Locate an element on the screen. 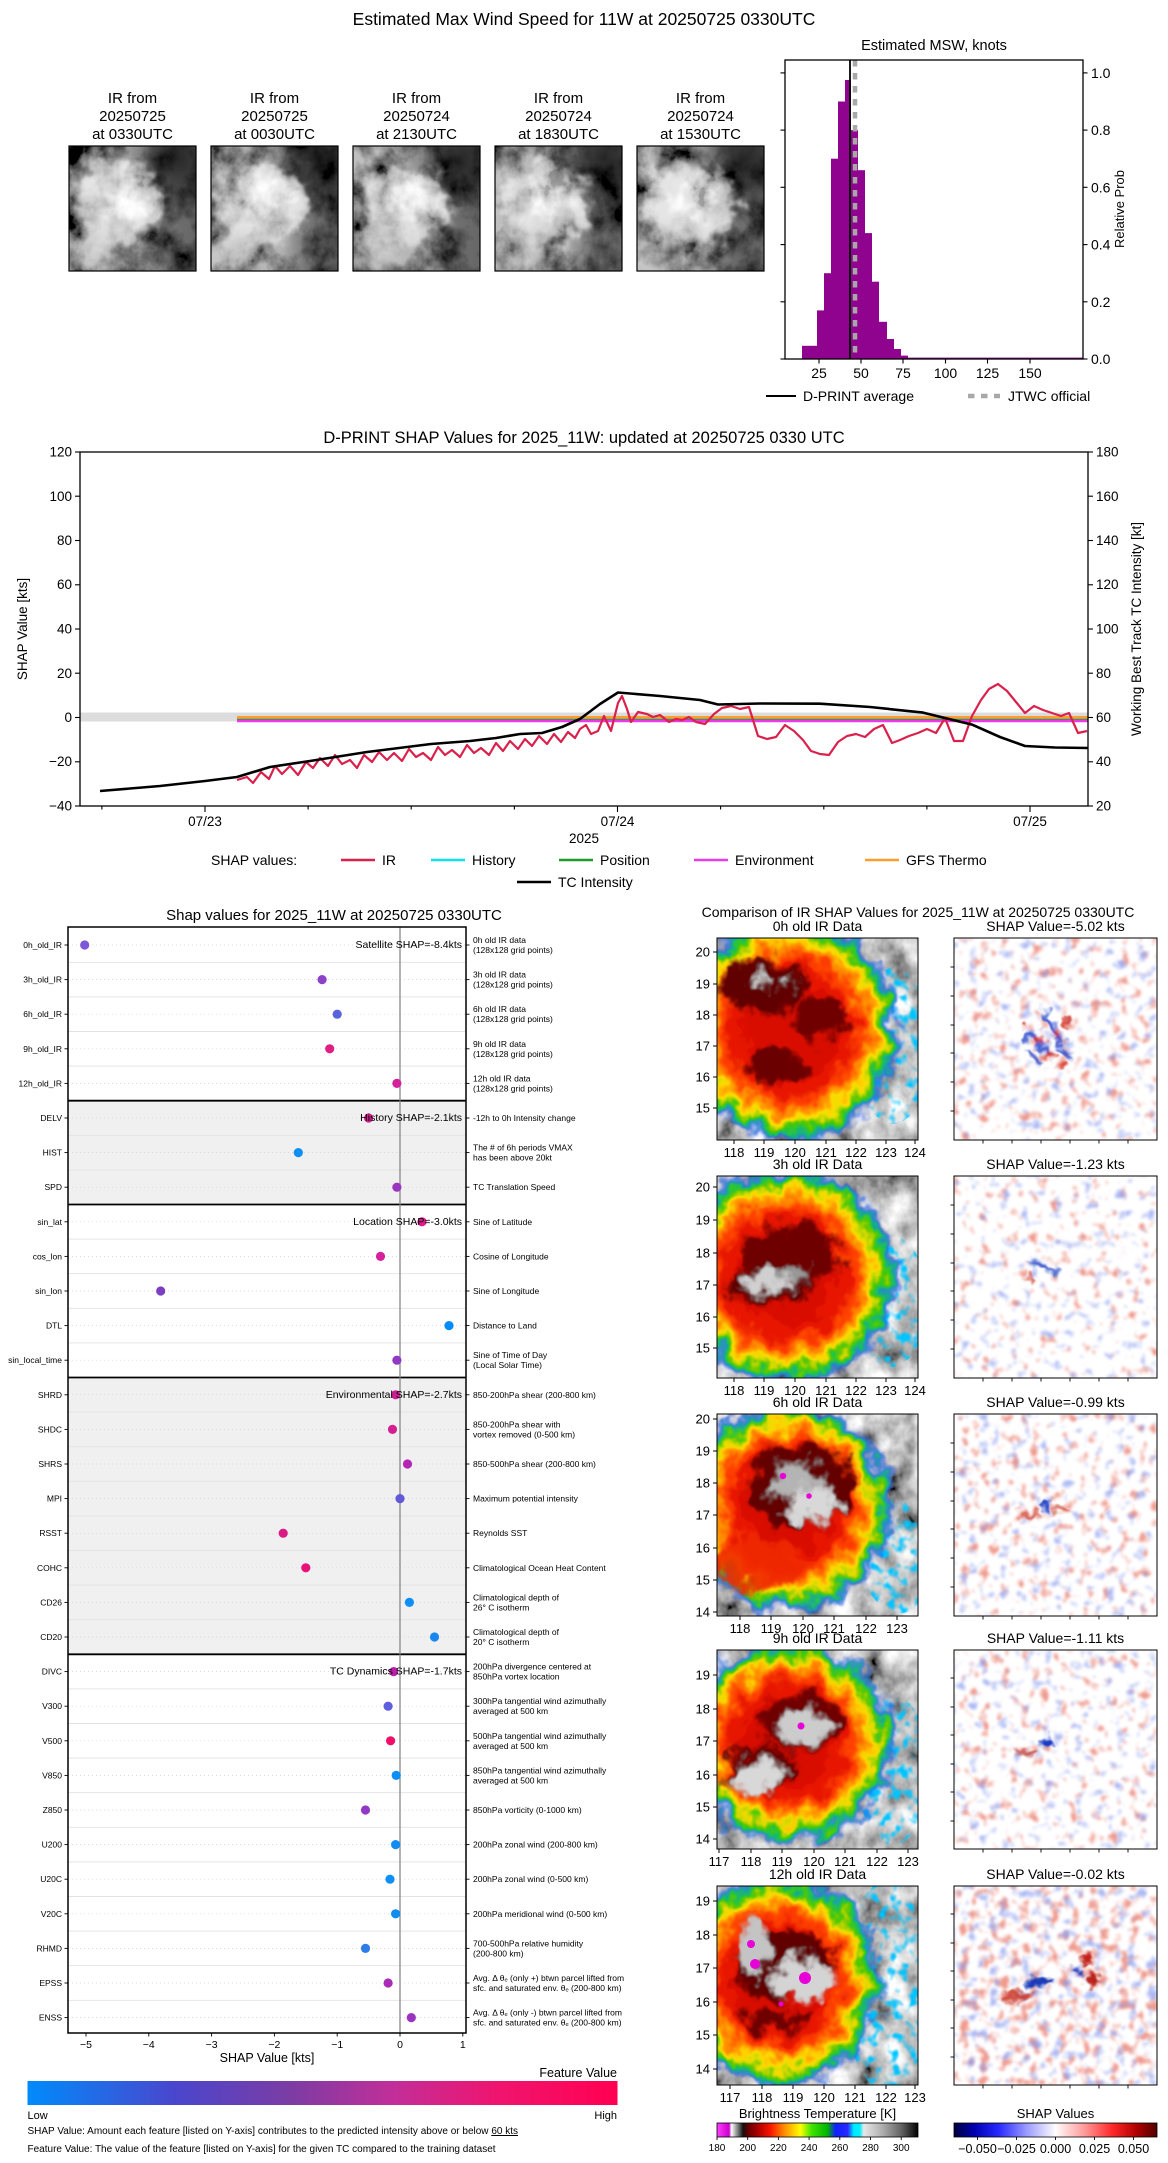 The height and width of the screenshot is (2163, 1168). svg-text: sin_lat is located at coordinates (49, 1222).